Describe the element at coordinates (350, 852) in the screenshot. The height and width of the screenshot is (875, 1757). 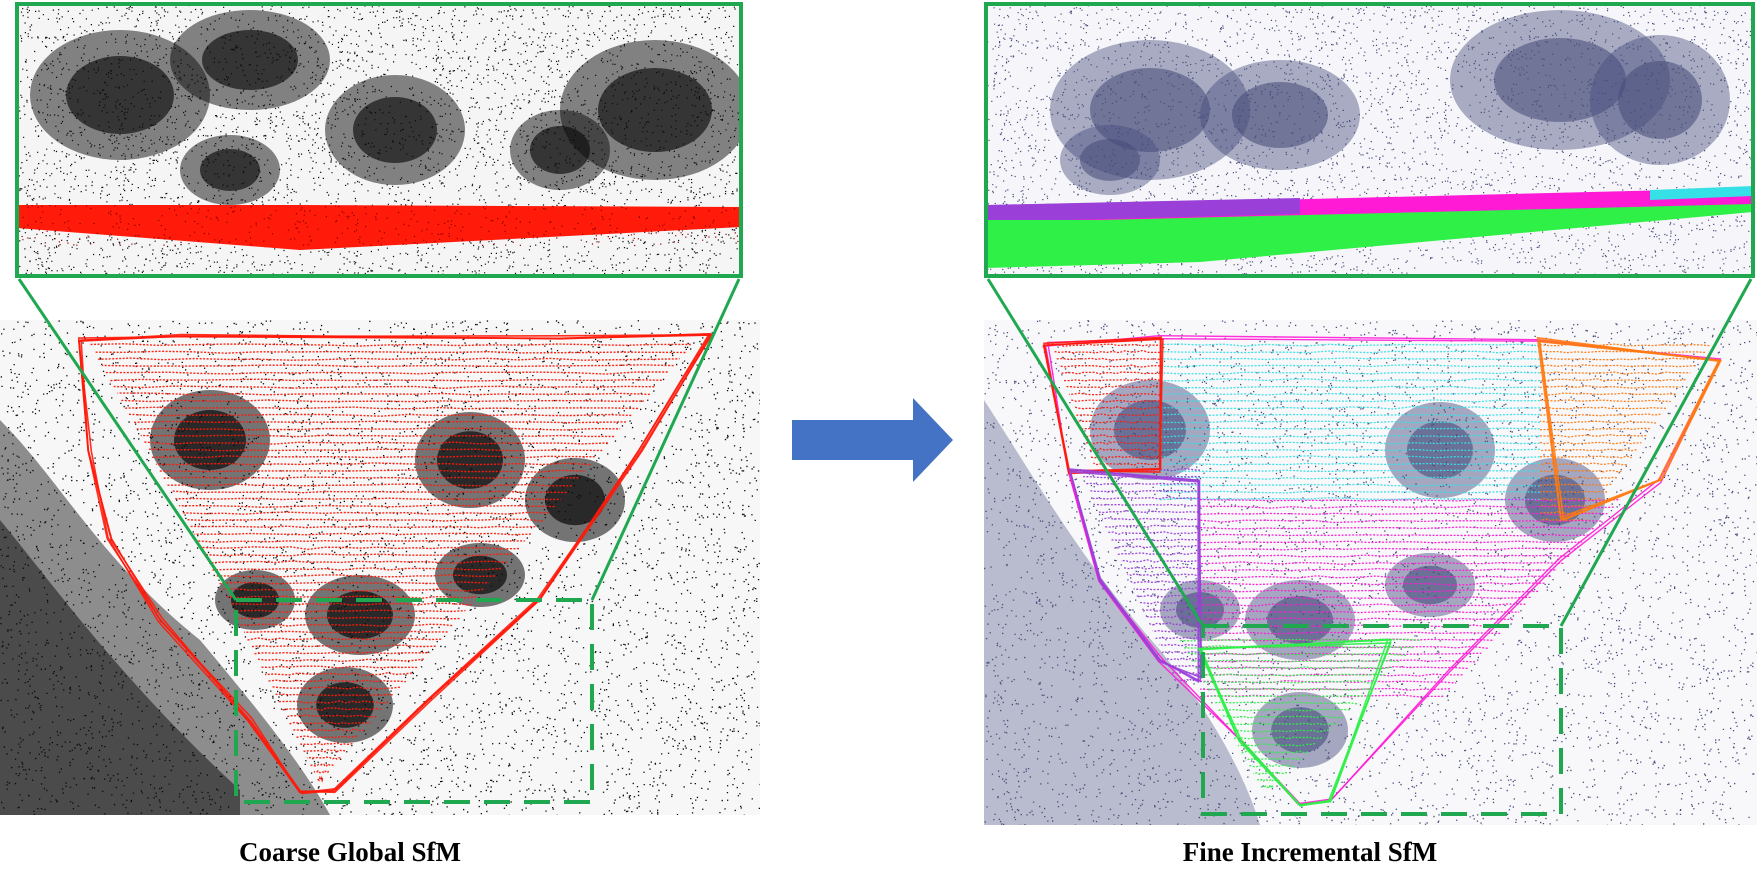
I see `left-caption: Coarse Global SfM` at that location.